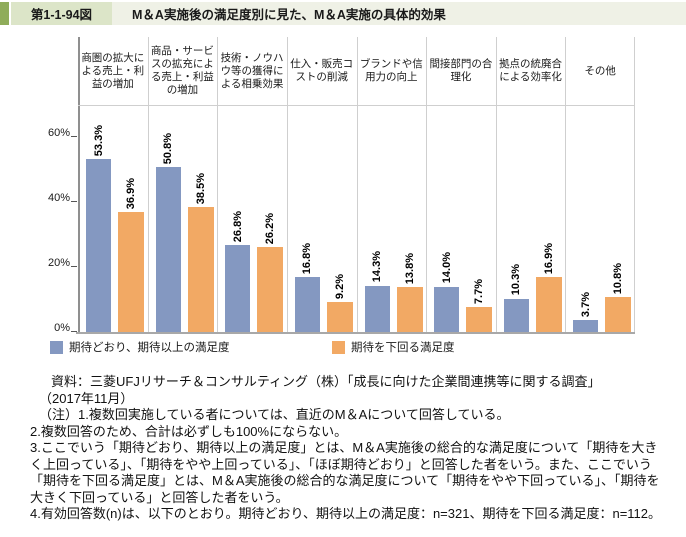  What do you see at coordinates (98, 140) in the screenshot?
I see `bar-value-label: 53.3%` at bounding box center [98, 140].